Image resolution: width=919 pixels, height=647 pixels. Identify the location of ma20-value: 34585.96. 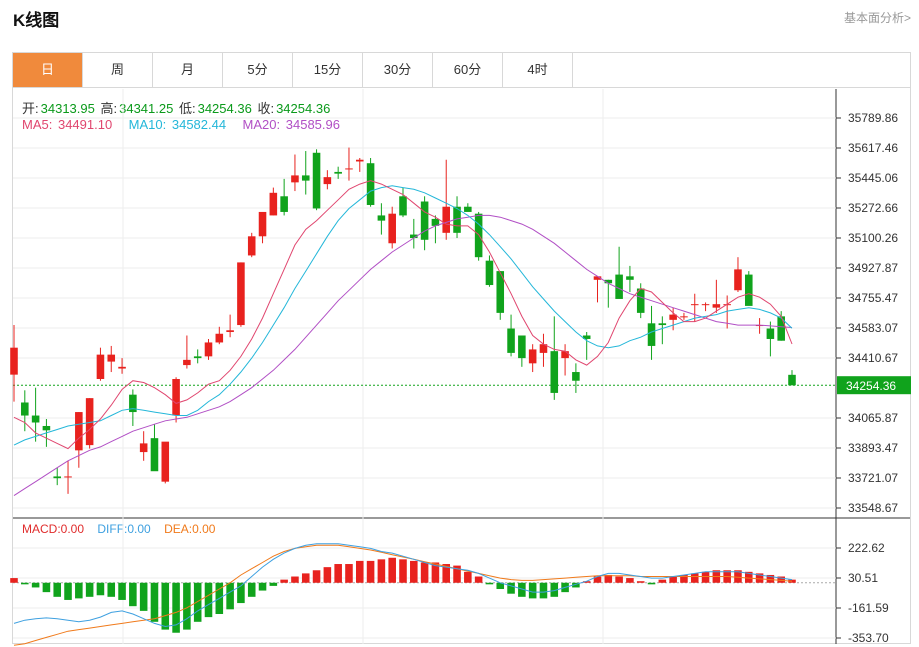
(312, 124).